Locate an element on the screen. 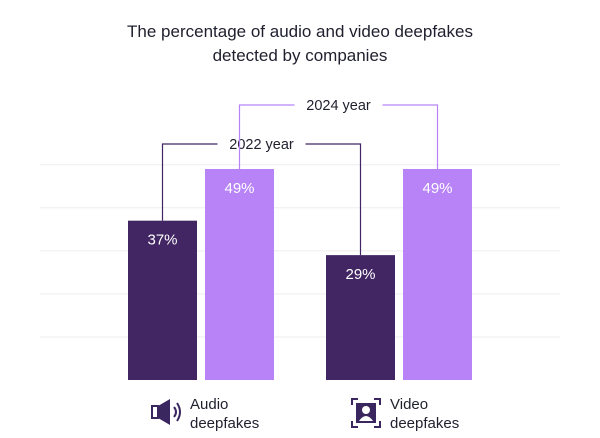 This screenshot has height=438, width=600. legend-label-2024: 2024 year is located at coordinates (338, 106).